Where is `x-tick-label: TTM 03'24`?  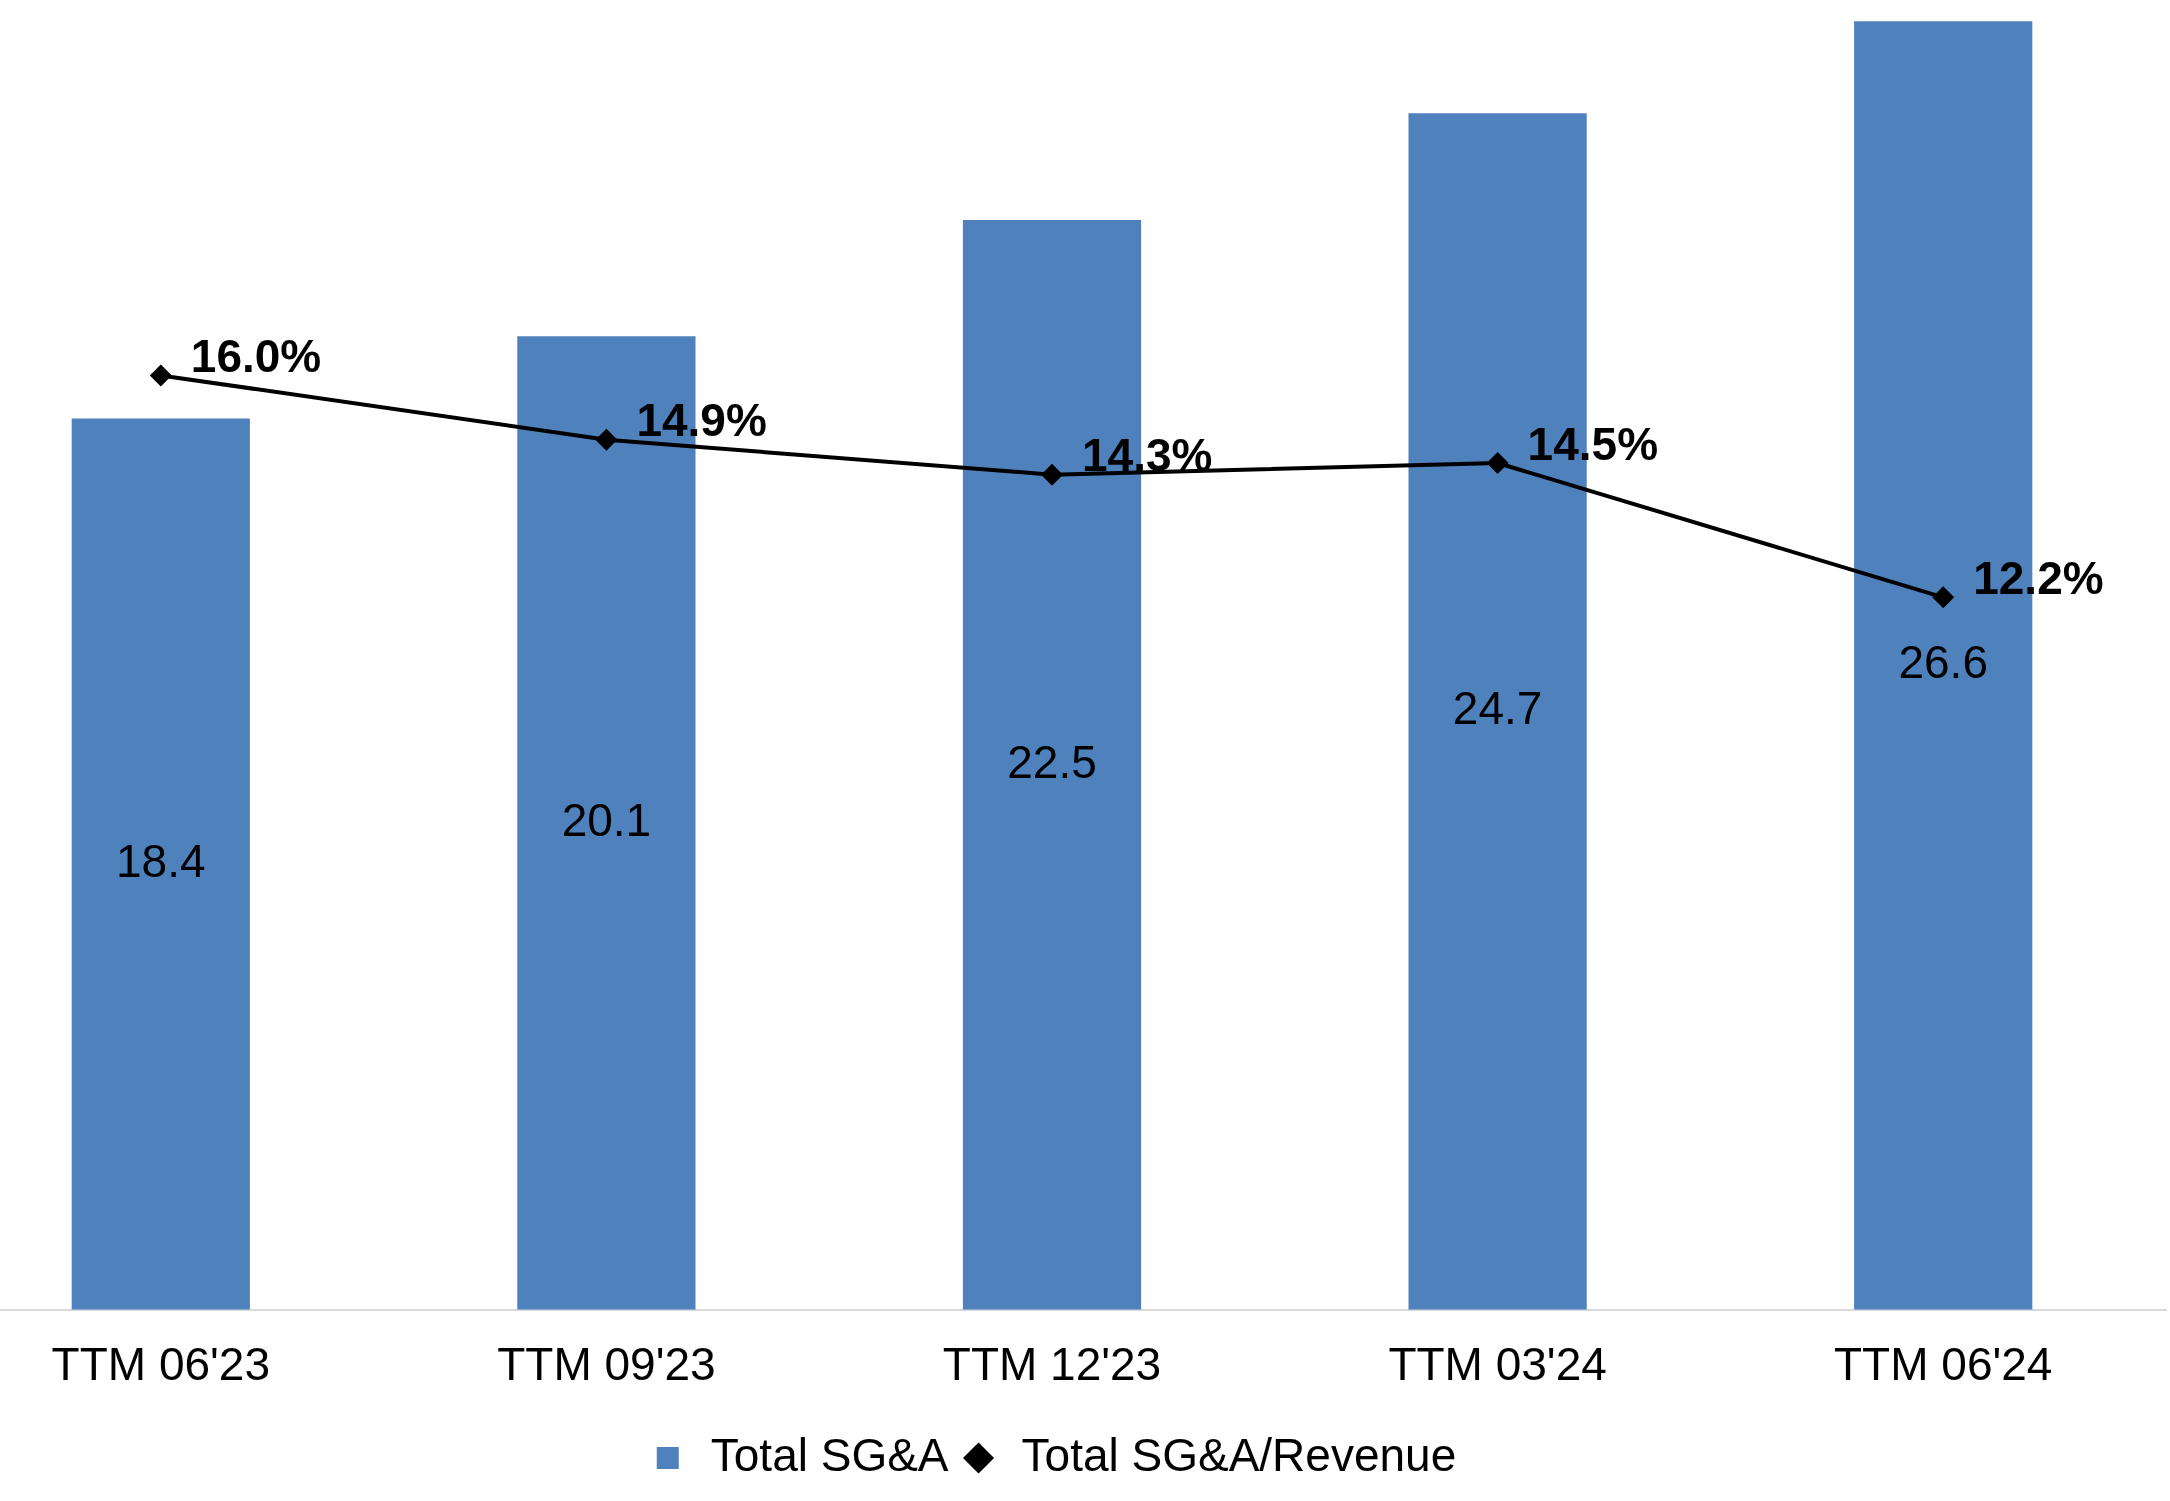
x-tick-label: TTM 03'24 is located at coordinates (1497, 1364).